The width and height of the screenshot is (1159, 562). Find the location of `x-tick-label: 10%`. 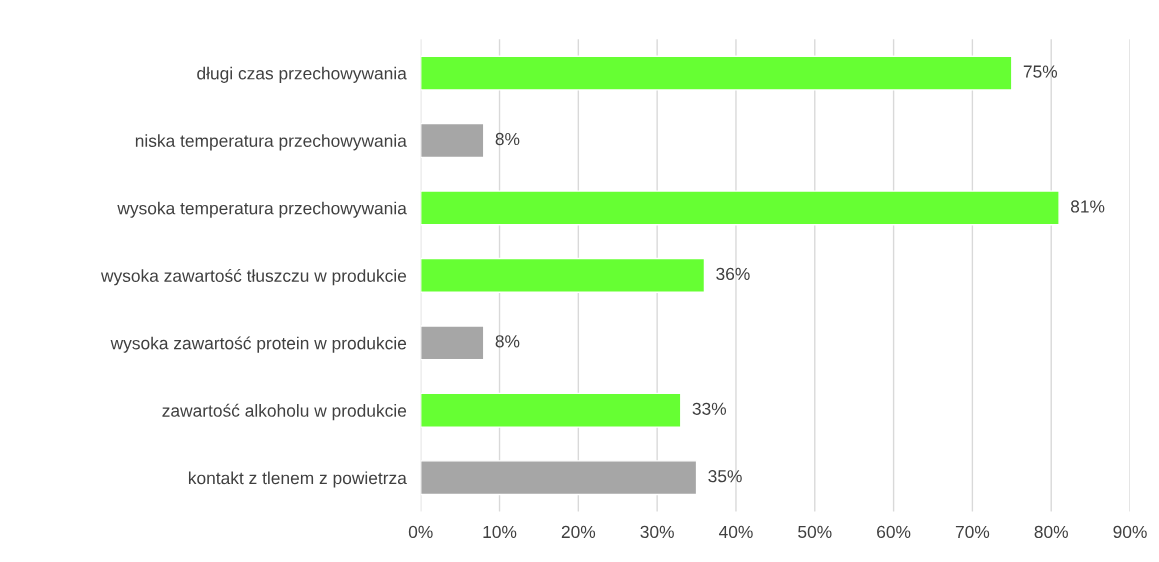

x-tick-label: 10% is located at coordinates (500, 532).